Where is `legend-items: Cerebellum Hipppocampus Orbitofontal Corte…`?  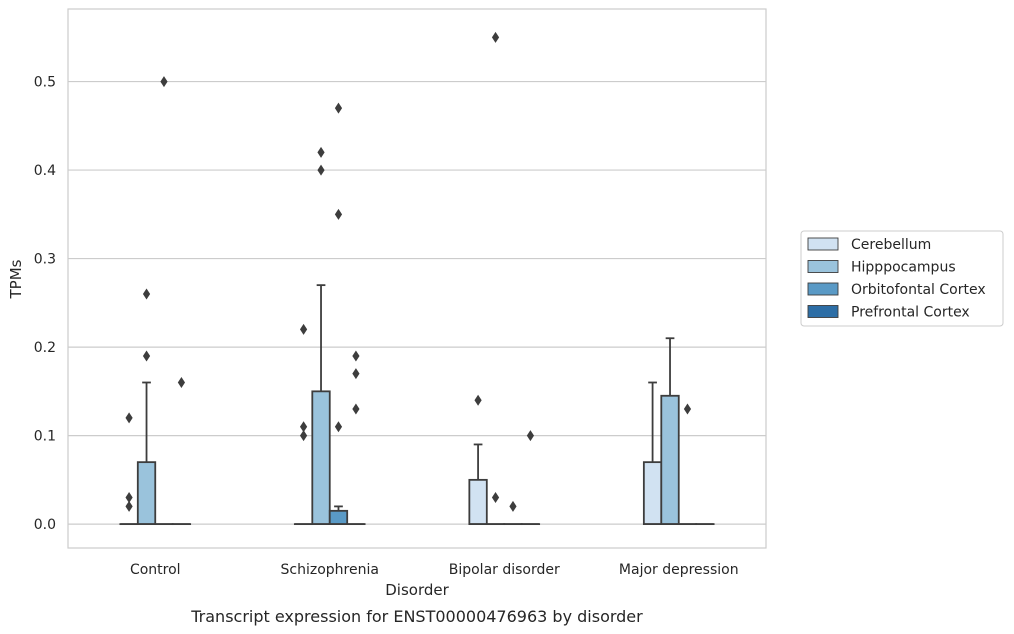
legend-items: Cerebellum Hipppocampus Orbitofontal Corte… is located at coordinates (896, 279).